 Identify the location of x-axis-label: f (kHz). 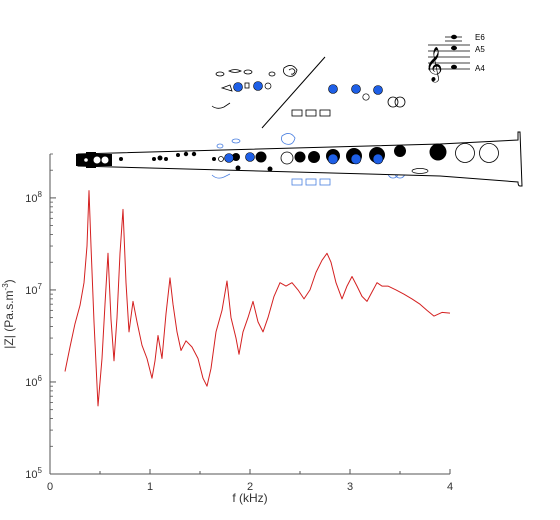
(249, 498).